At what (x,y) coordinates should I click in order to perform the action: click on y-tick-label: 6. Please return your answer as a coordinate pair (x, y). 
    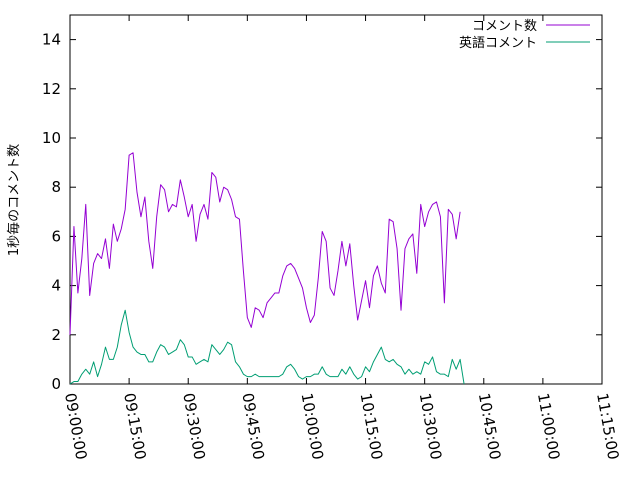
    Looking at the image, I should click on (56, 236).